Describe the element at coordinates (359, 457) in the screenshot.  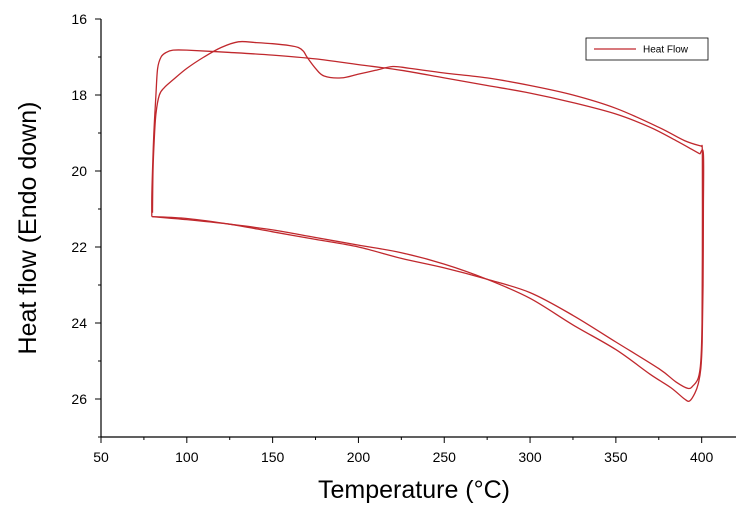
I see `x-tick-label: 200` at that location.